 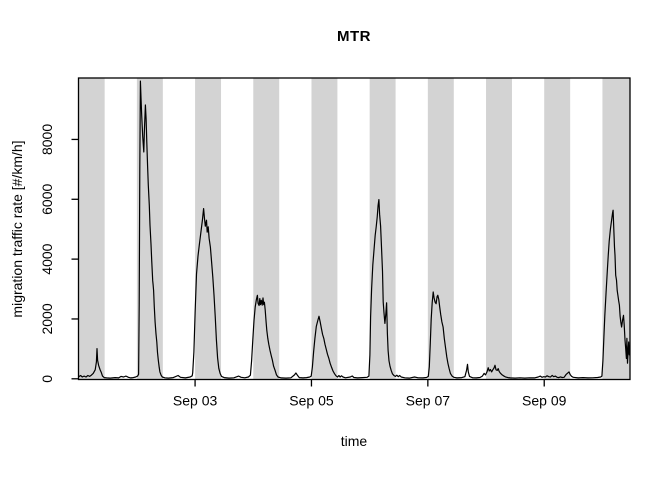 I want to click on x-axis-tick-label: Sep 05, so click(x=311, y=401).